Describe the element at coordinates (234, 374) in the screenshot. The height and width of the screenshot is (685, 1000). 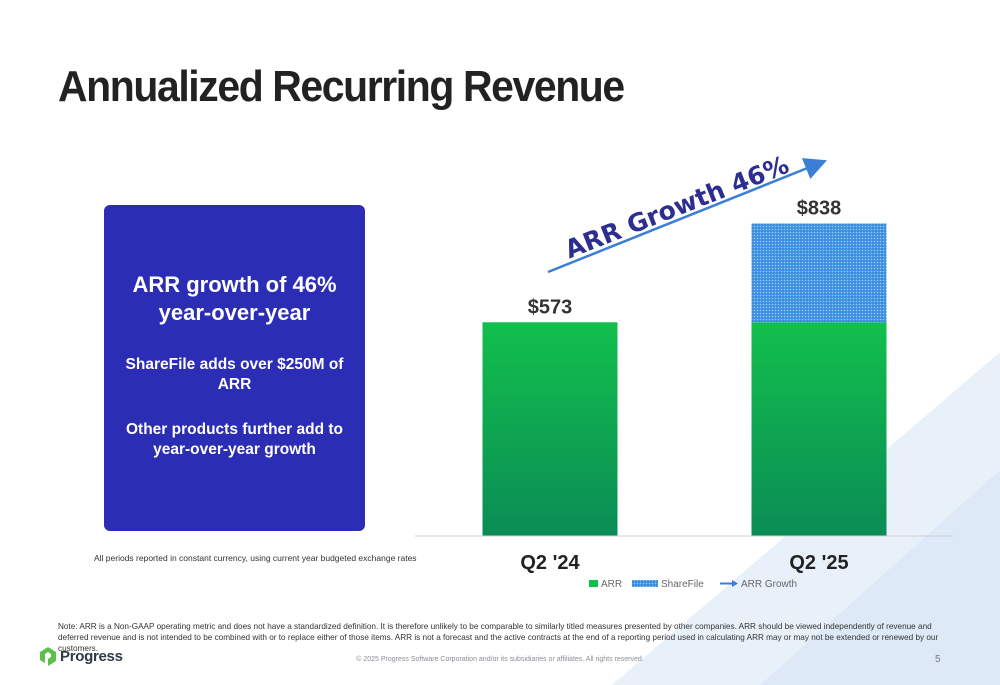
I see `callout-point-sharefile: ShareFile adds over $250M of ARR` at that location.